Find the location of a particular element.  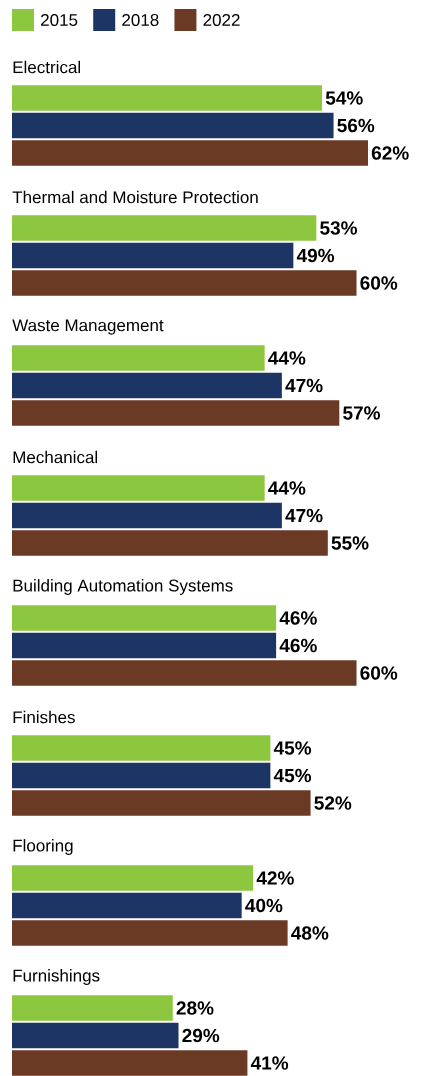

y-tick-label: Flooring is located at coordinates (43, 847).